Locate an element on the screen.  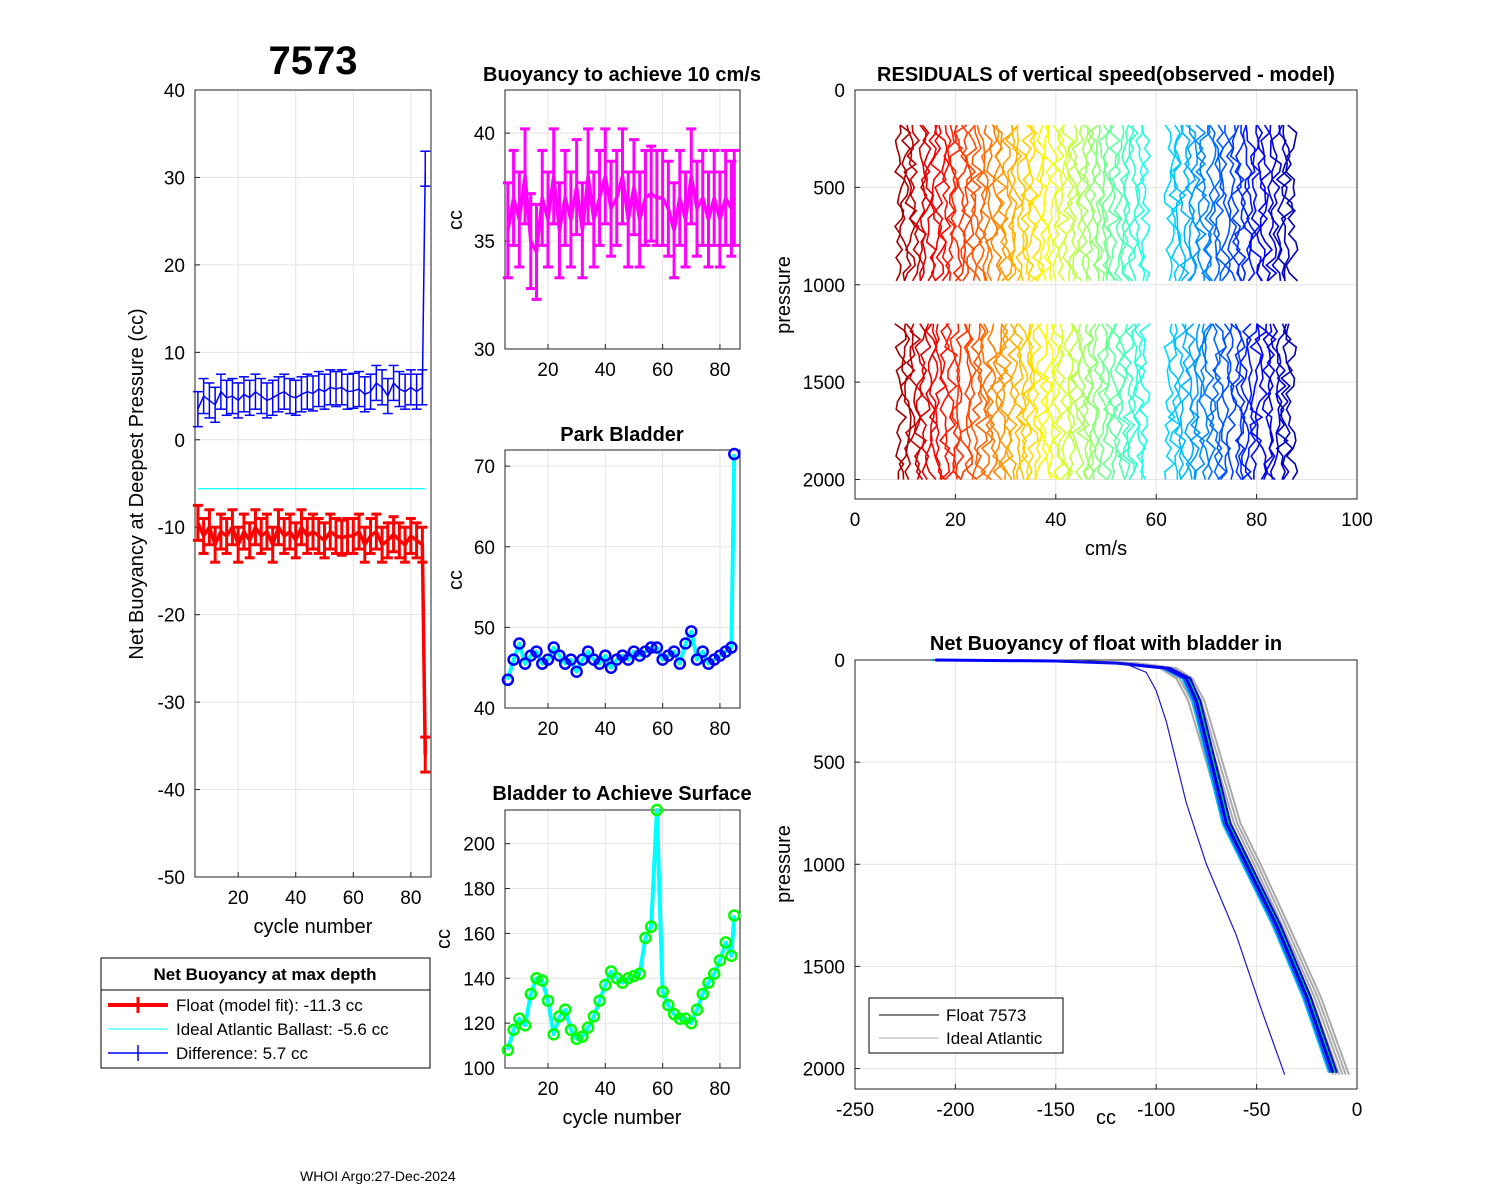
chart-title: Park Bladder is located at coordinates (622, 435).